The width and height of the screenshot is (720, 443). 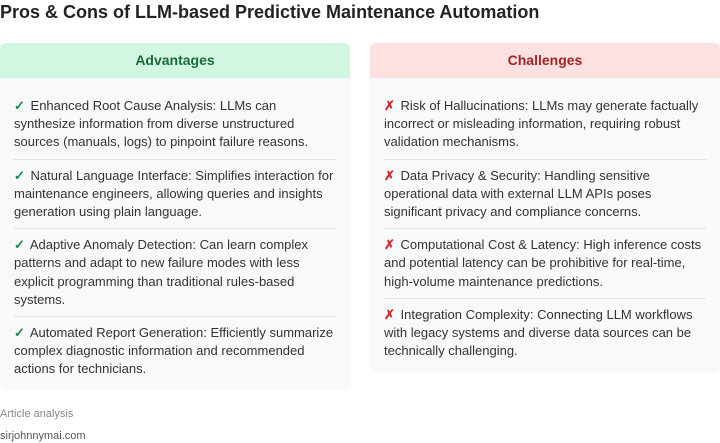 I want to click on challenges-heading: Challenges, so click(x=545, y=60).